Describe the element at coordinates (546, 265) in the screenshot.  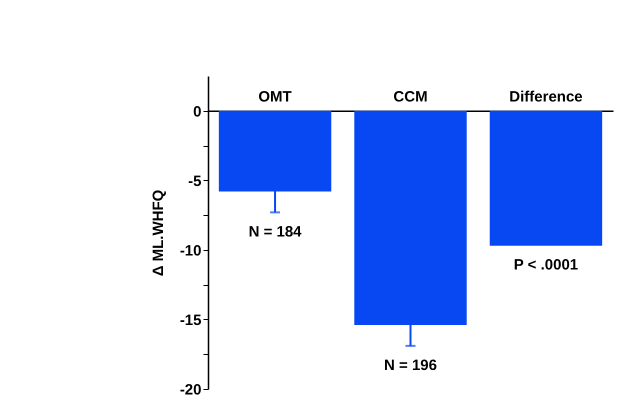
I see `annotation: P < .0001` at that location.